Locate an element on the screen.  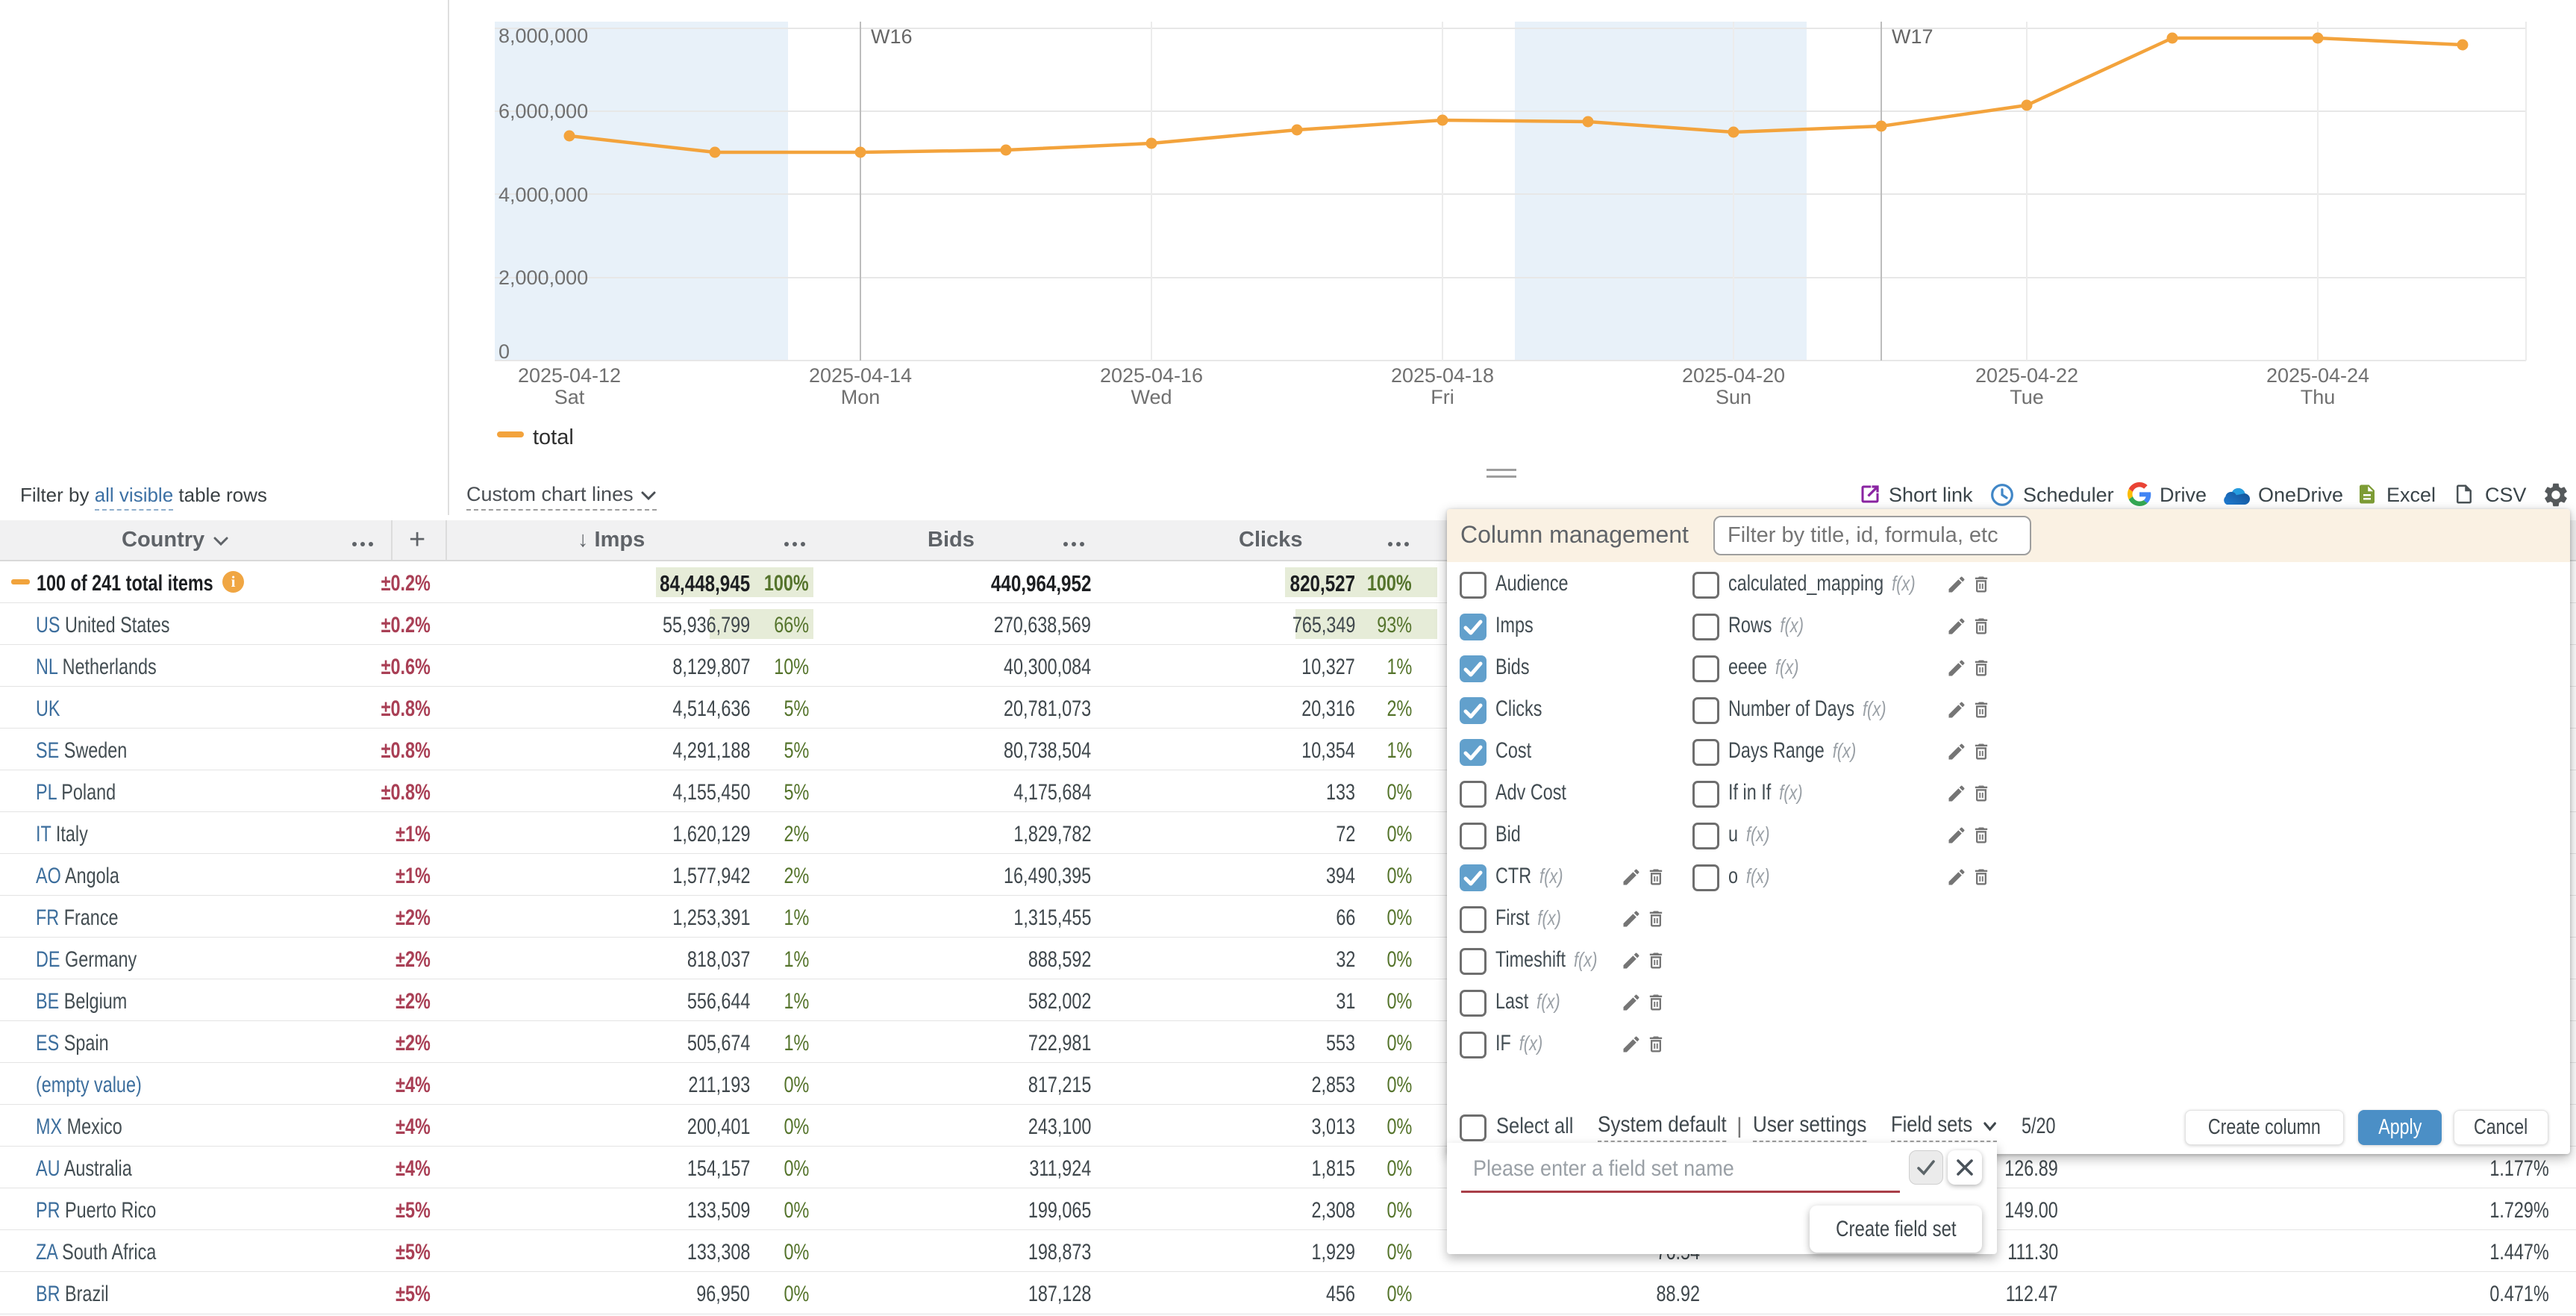
svg-text: Sat is located at coordinates (569, 397).